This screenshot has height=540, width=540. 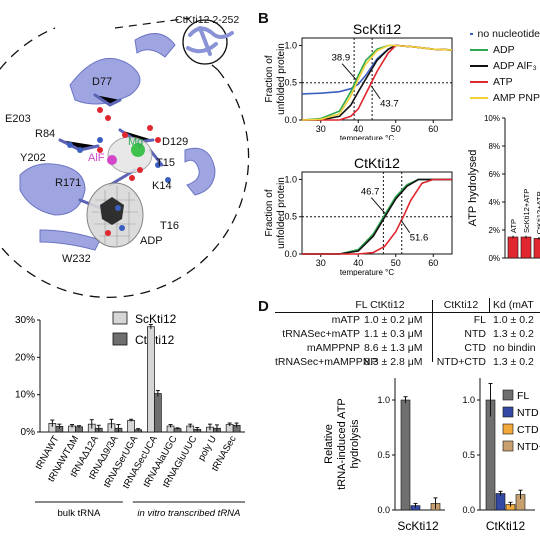 What do you see at coordinates (393, 320) in the screenshot?
I see `kd-fl-value: 1.0 ± 0.2 μM` at bounding box center [393, 320].